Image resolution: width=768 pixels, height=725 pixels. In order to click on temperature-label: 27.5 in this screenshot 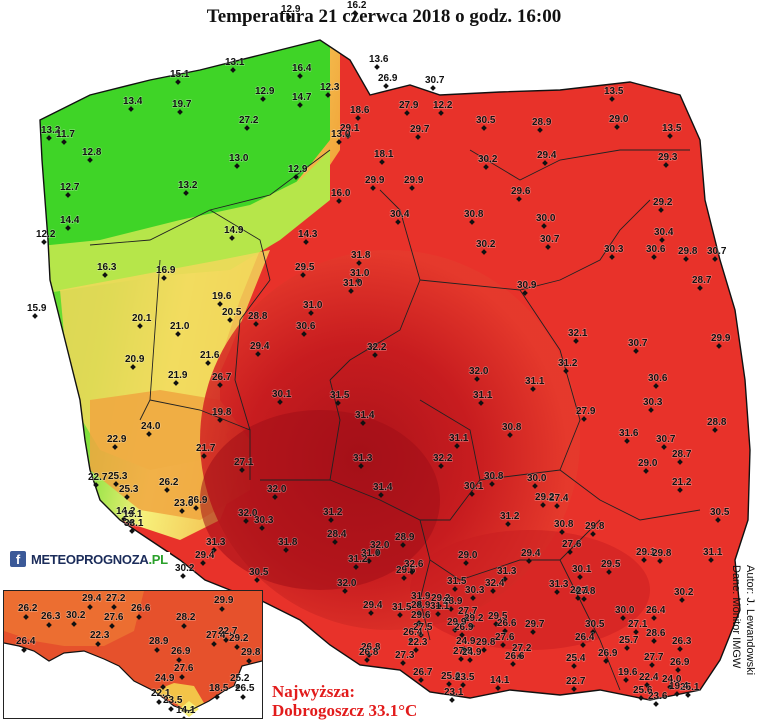, I will do `click(463, 651)`.